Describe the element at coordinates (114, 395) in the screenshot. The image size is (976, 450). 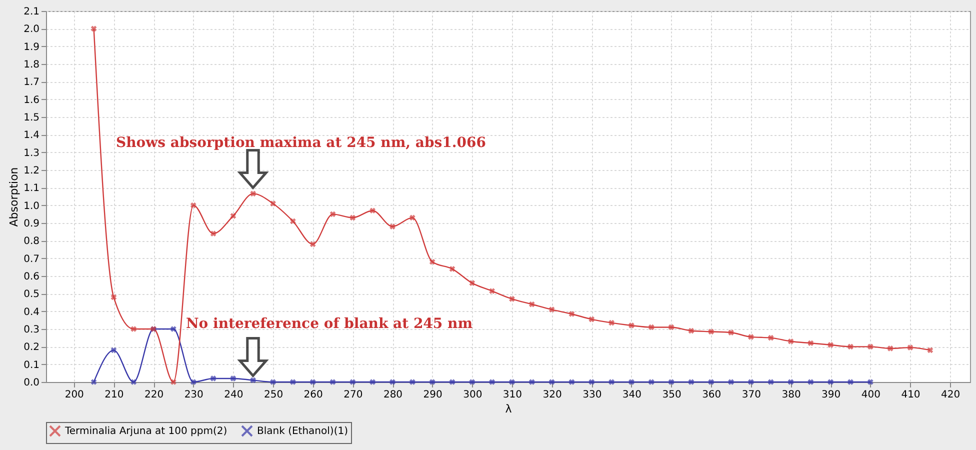
I see `x-tick-label: 210` at that location.